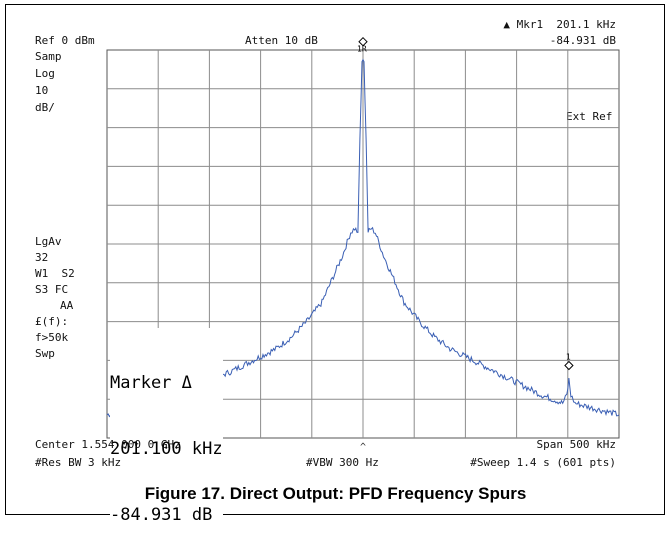 Image resolution: width=671 pixels, height=548 pixels. What do you see at coordinates (281, 40) in the screenshot?
I see `attenuation: Atten 10 dB` at bounding box center [281, 40].